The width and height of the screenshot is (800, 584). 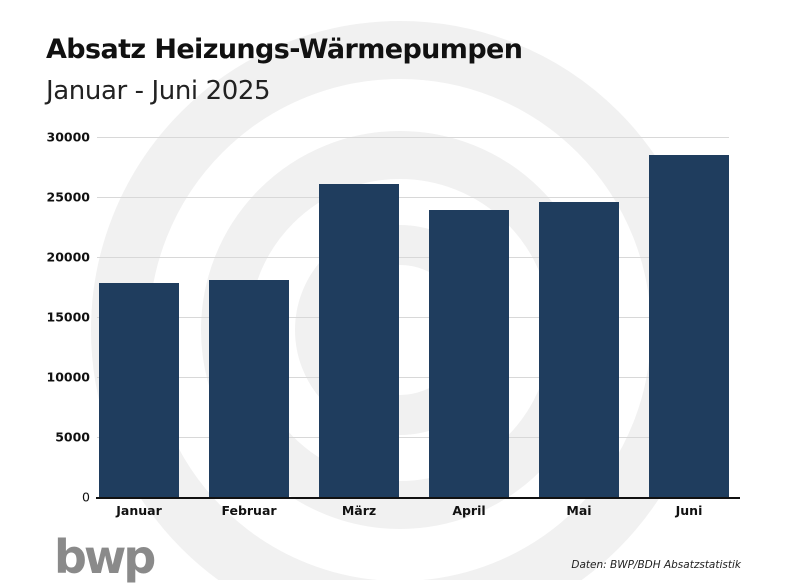 What do you see at coordinates (359, 510) in the screenshot?
I see `x-axis-tick-label: März` at bounding box center [359, 510].